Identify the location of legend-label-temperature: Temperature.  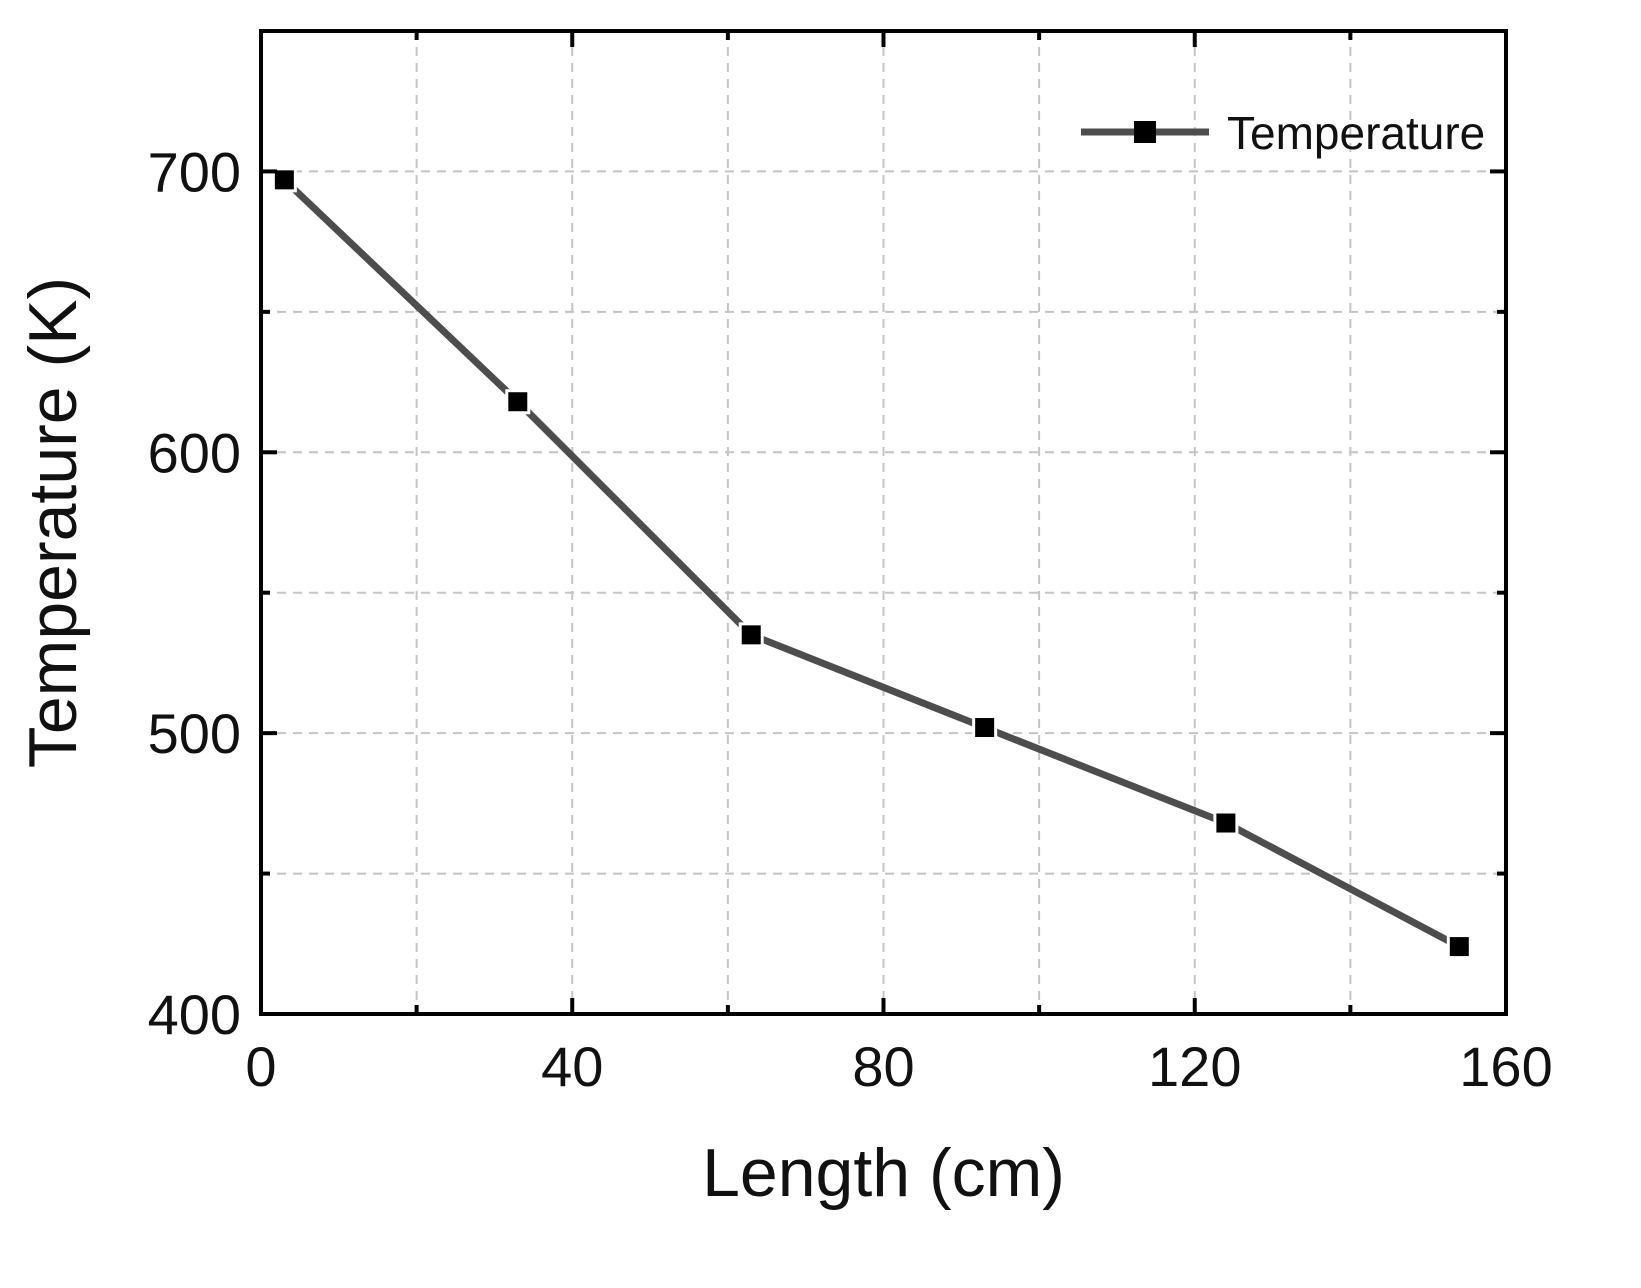
(1356, 133).